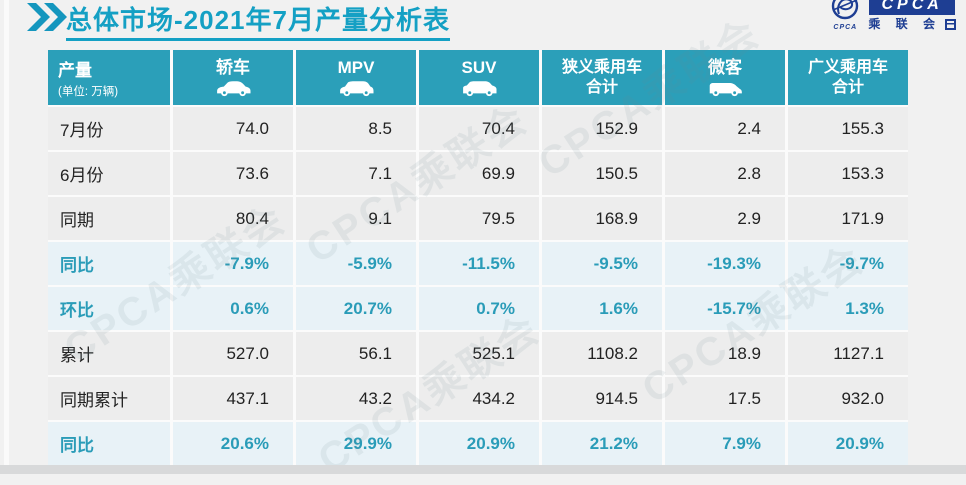 The width and height of the screenshot is (966, 485). Describe the element at coordinates (6, 237) in the screenshot. I see `left-edge-line` at that location.